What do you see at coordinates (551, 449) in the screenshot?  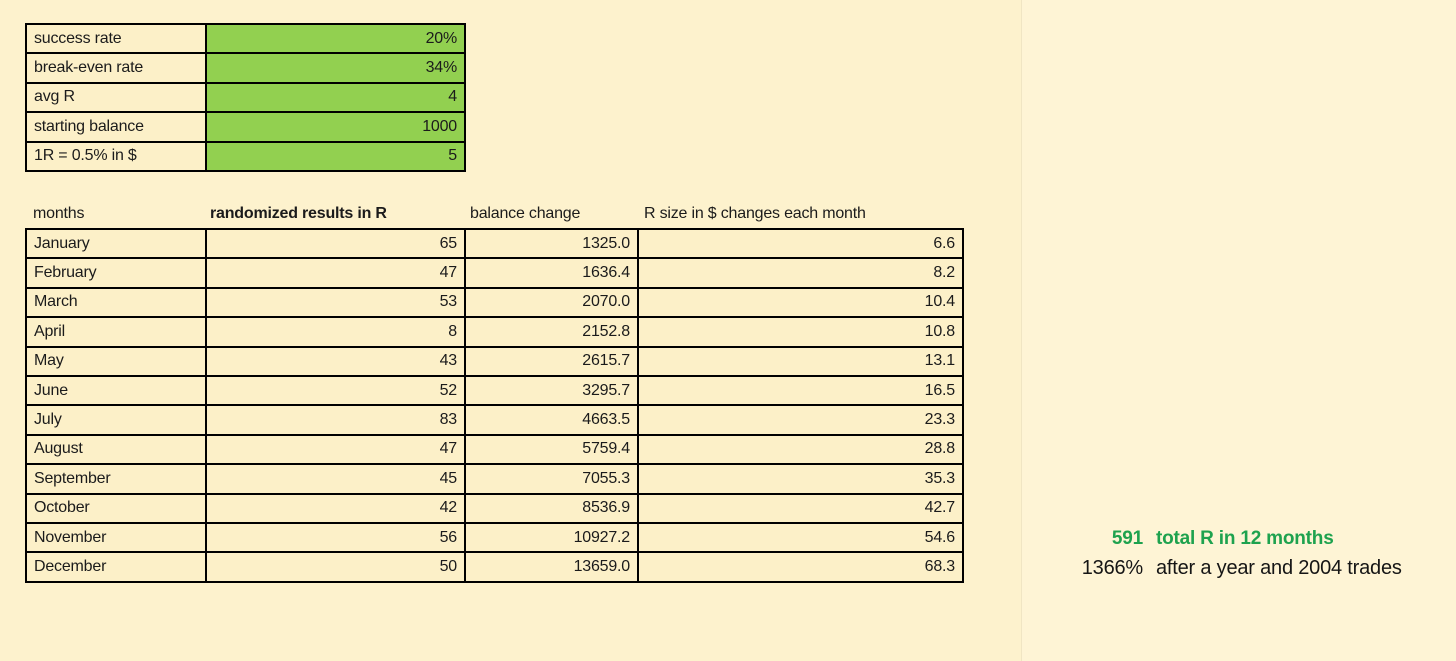 I see `value-cell: 5759.4` at bounding box center [551, 449].